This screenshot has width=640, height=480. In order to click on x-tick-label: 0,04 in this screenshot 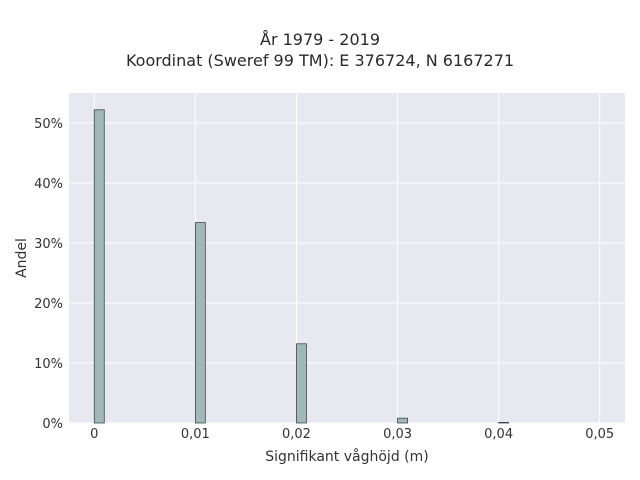, I will do `click(498, 434)`.